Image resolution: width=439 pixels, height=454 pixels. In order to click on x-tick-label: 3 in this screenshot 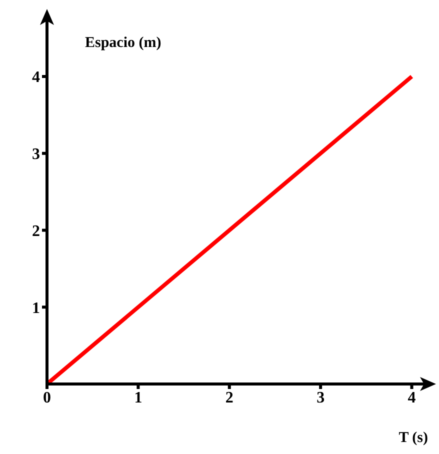, I will do `click(320, 397)`.